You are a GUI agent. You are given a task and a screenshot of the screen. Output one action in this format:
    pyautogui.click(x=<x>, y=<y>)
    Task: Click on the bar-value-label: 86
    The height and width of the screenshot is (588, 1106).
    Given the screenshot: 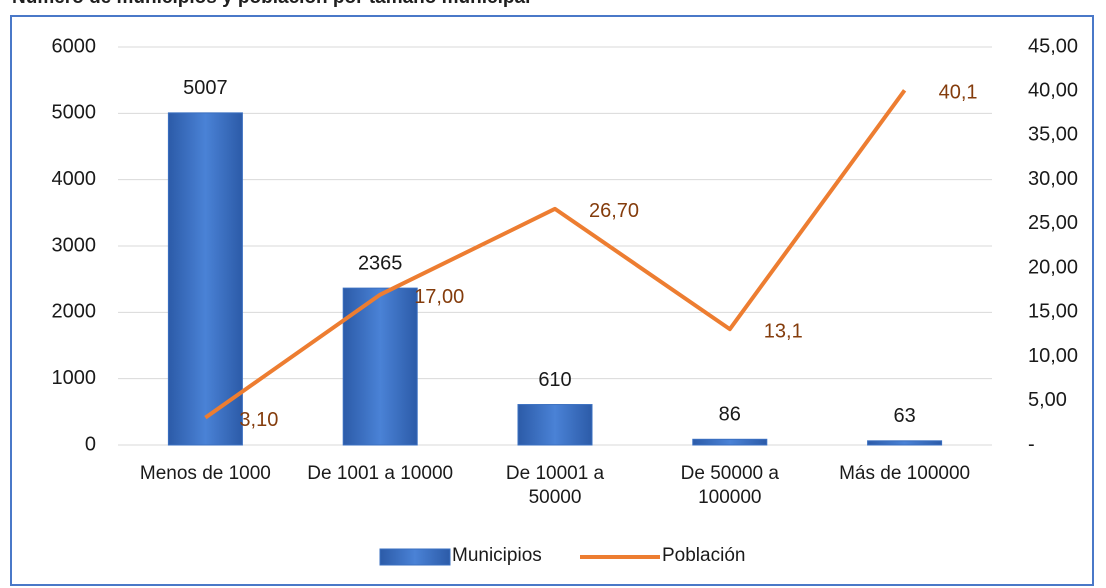 What is the action you would take?
    pyautogui.click(x=730, y=415)
    